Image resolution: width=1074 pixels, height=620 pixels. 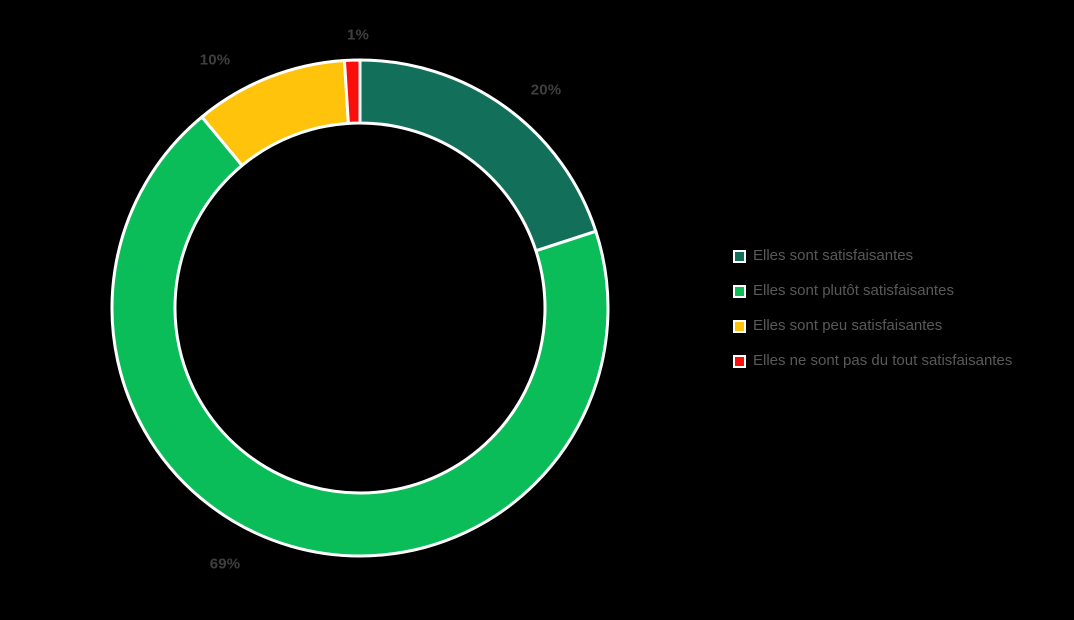 I want to click on data-label-slice-3: 10%, so click(x=215, y=60).